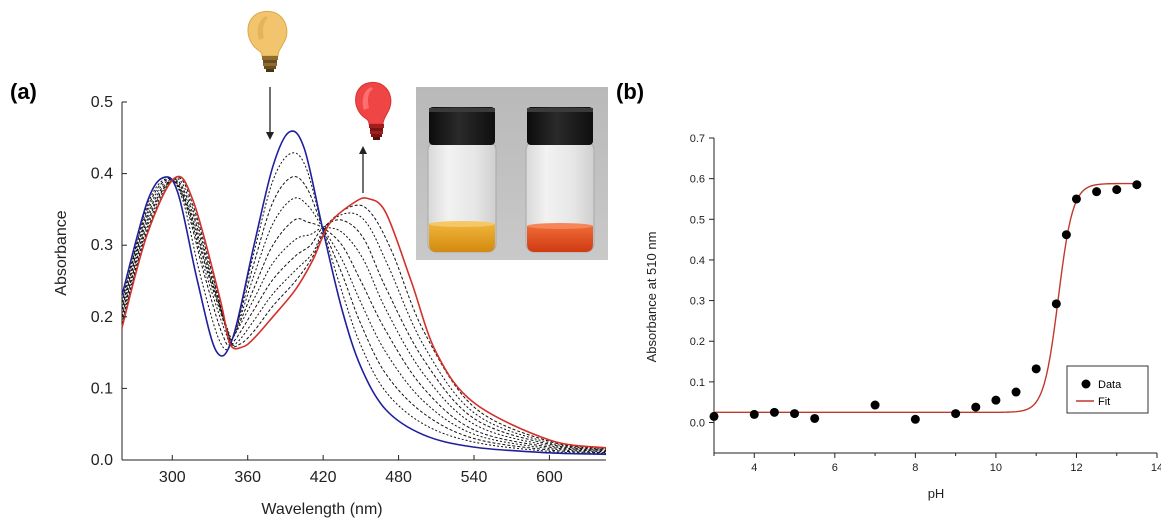 The height and width of the screenshot is (518, 1161). I want to click on legend-data-marker, so click(1086, 384).